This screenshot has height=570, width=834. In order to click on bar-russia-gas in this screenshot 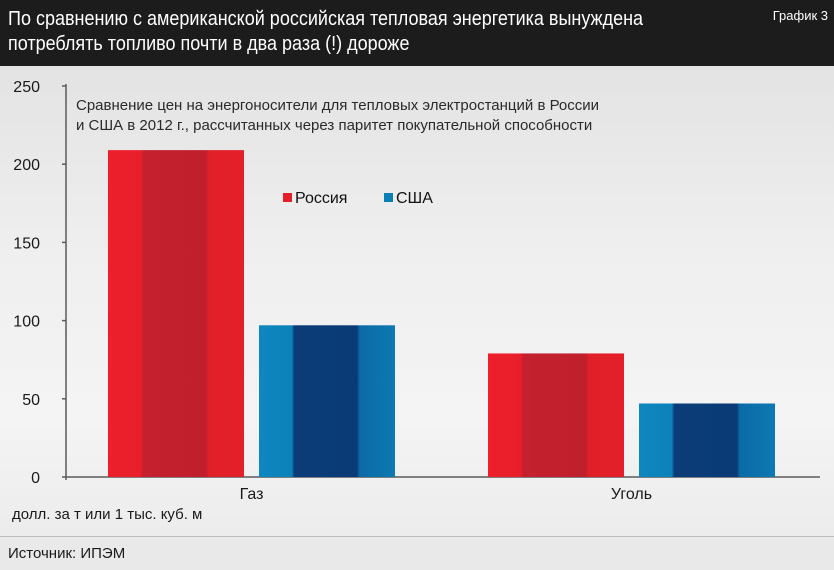, I will do `click(176, 313)`.